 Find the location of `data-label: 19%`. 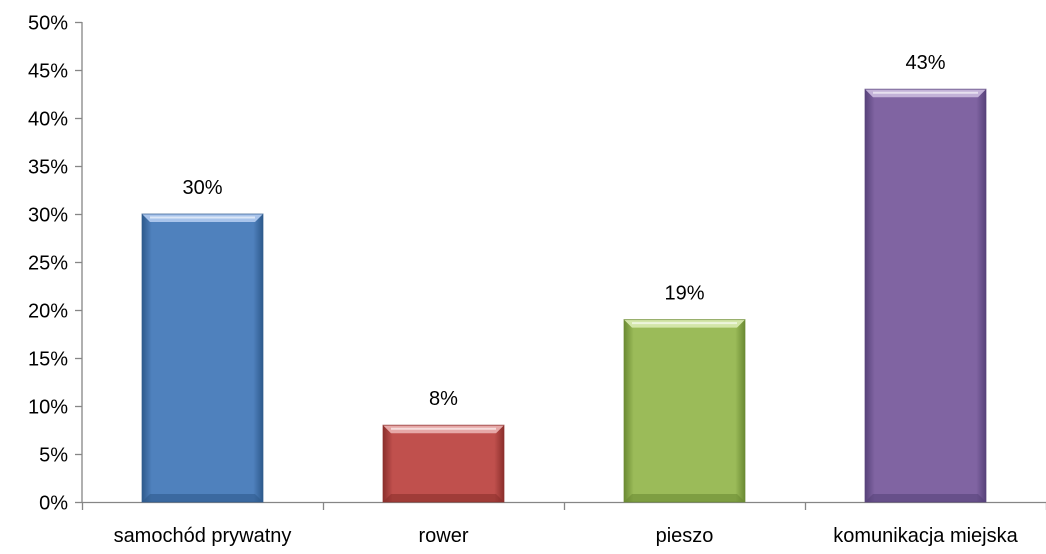

data-label: 19% is located at coordinates (684, 294).